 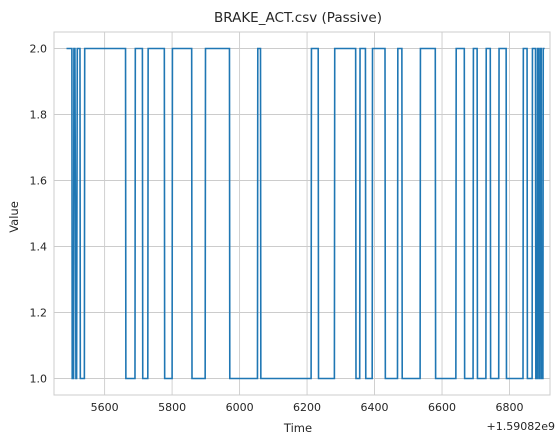 What do you see at coordinates (39, 115) in the screenshot?
I see `y-tick-label: 1.8` at bounding box center [39, 115].